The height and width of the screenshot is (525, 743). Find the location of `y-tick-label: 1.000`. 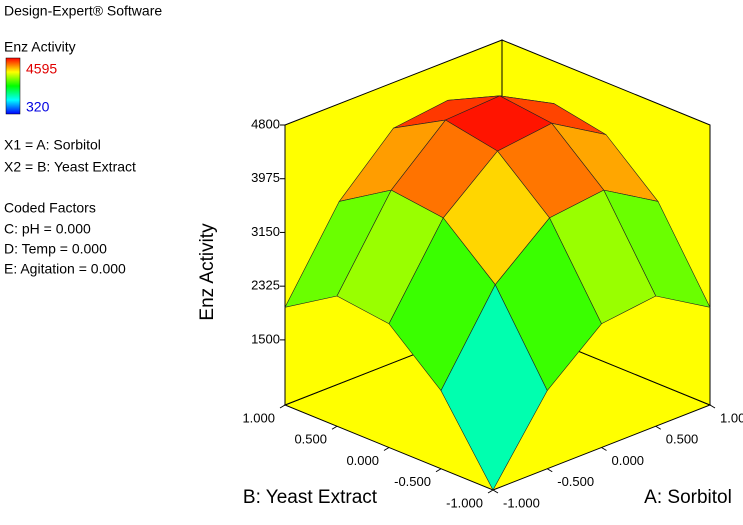

y-tick-label: 1.000 is located at coordinates (258, 417).